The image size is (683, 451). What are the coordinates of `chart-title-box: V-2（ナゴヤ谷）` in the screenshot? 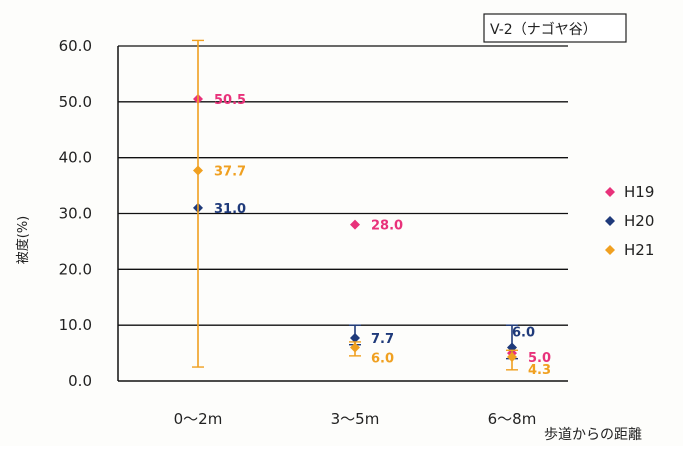 It's located at (555, 28).